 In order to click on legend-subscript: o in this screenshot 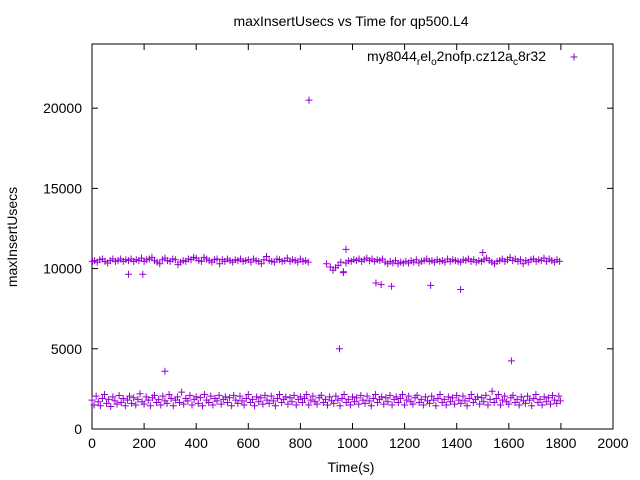, I will do `click(434, 62)`.